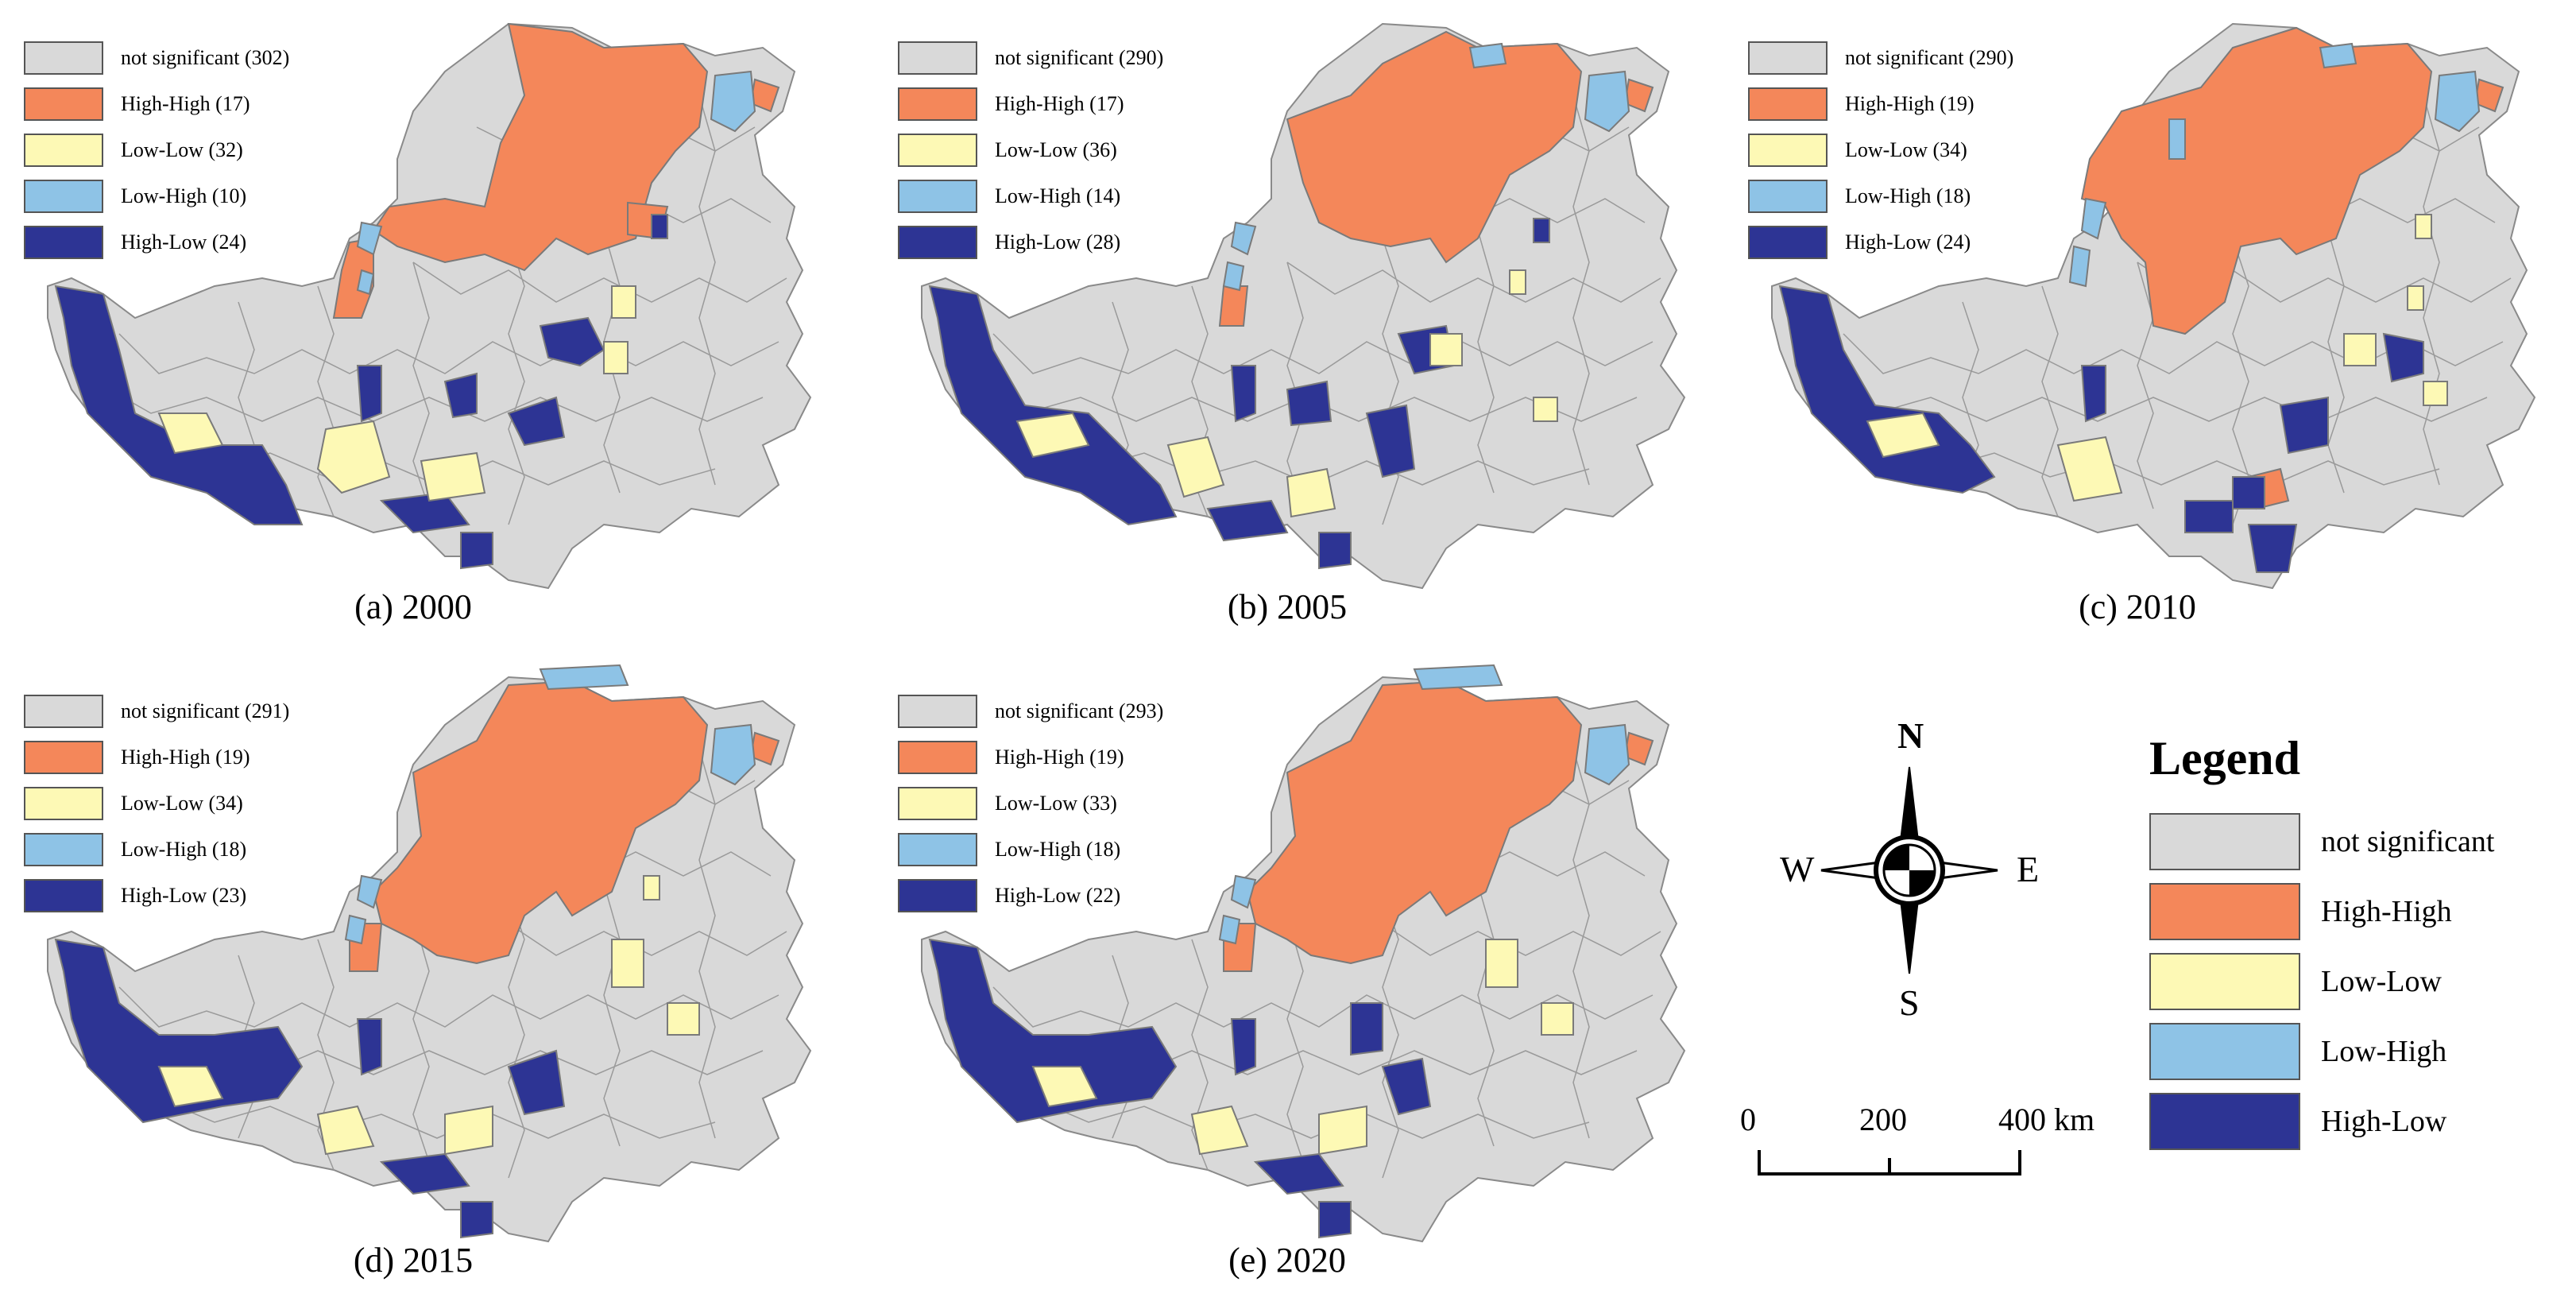 The width and height of the screenshot is (2576, 1313). I want to click on legend-label: High-Low (28), so click(1058, 242).